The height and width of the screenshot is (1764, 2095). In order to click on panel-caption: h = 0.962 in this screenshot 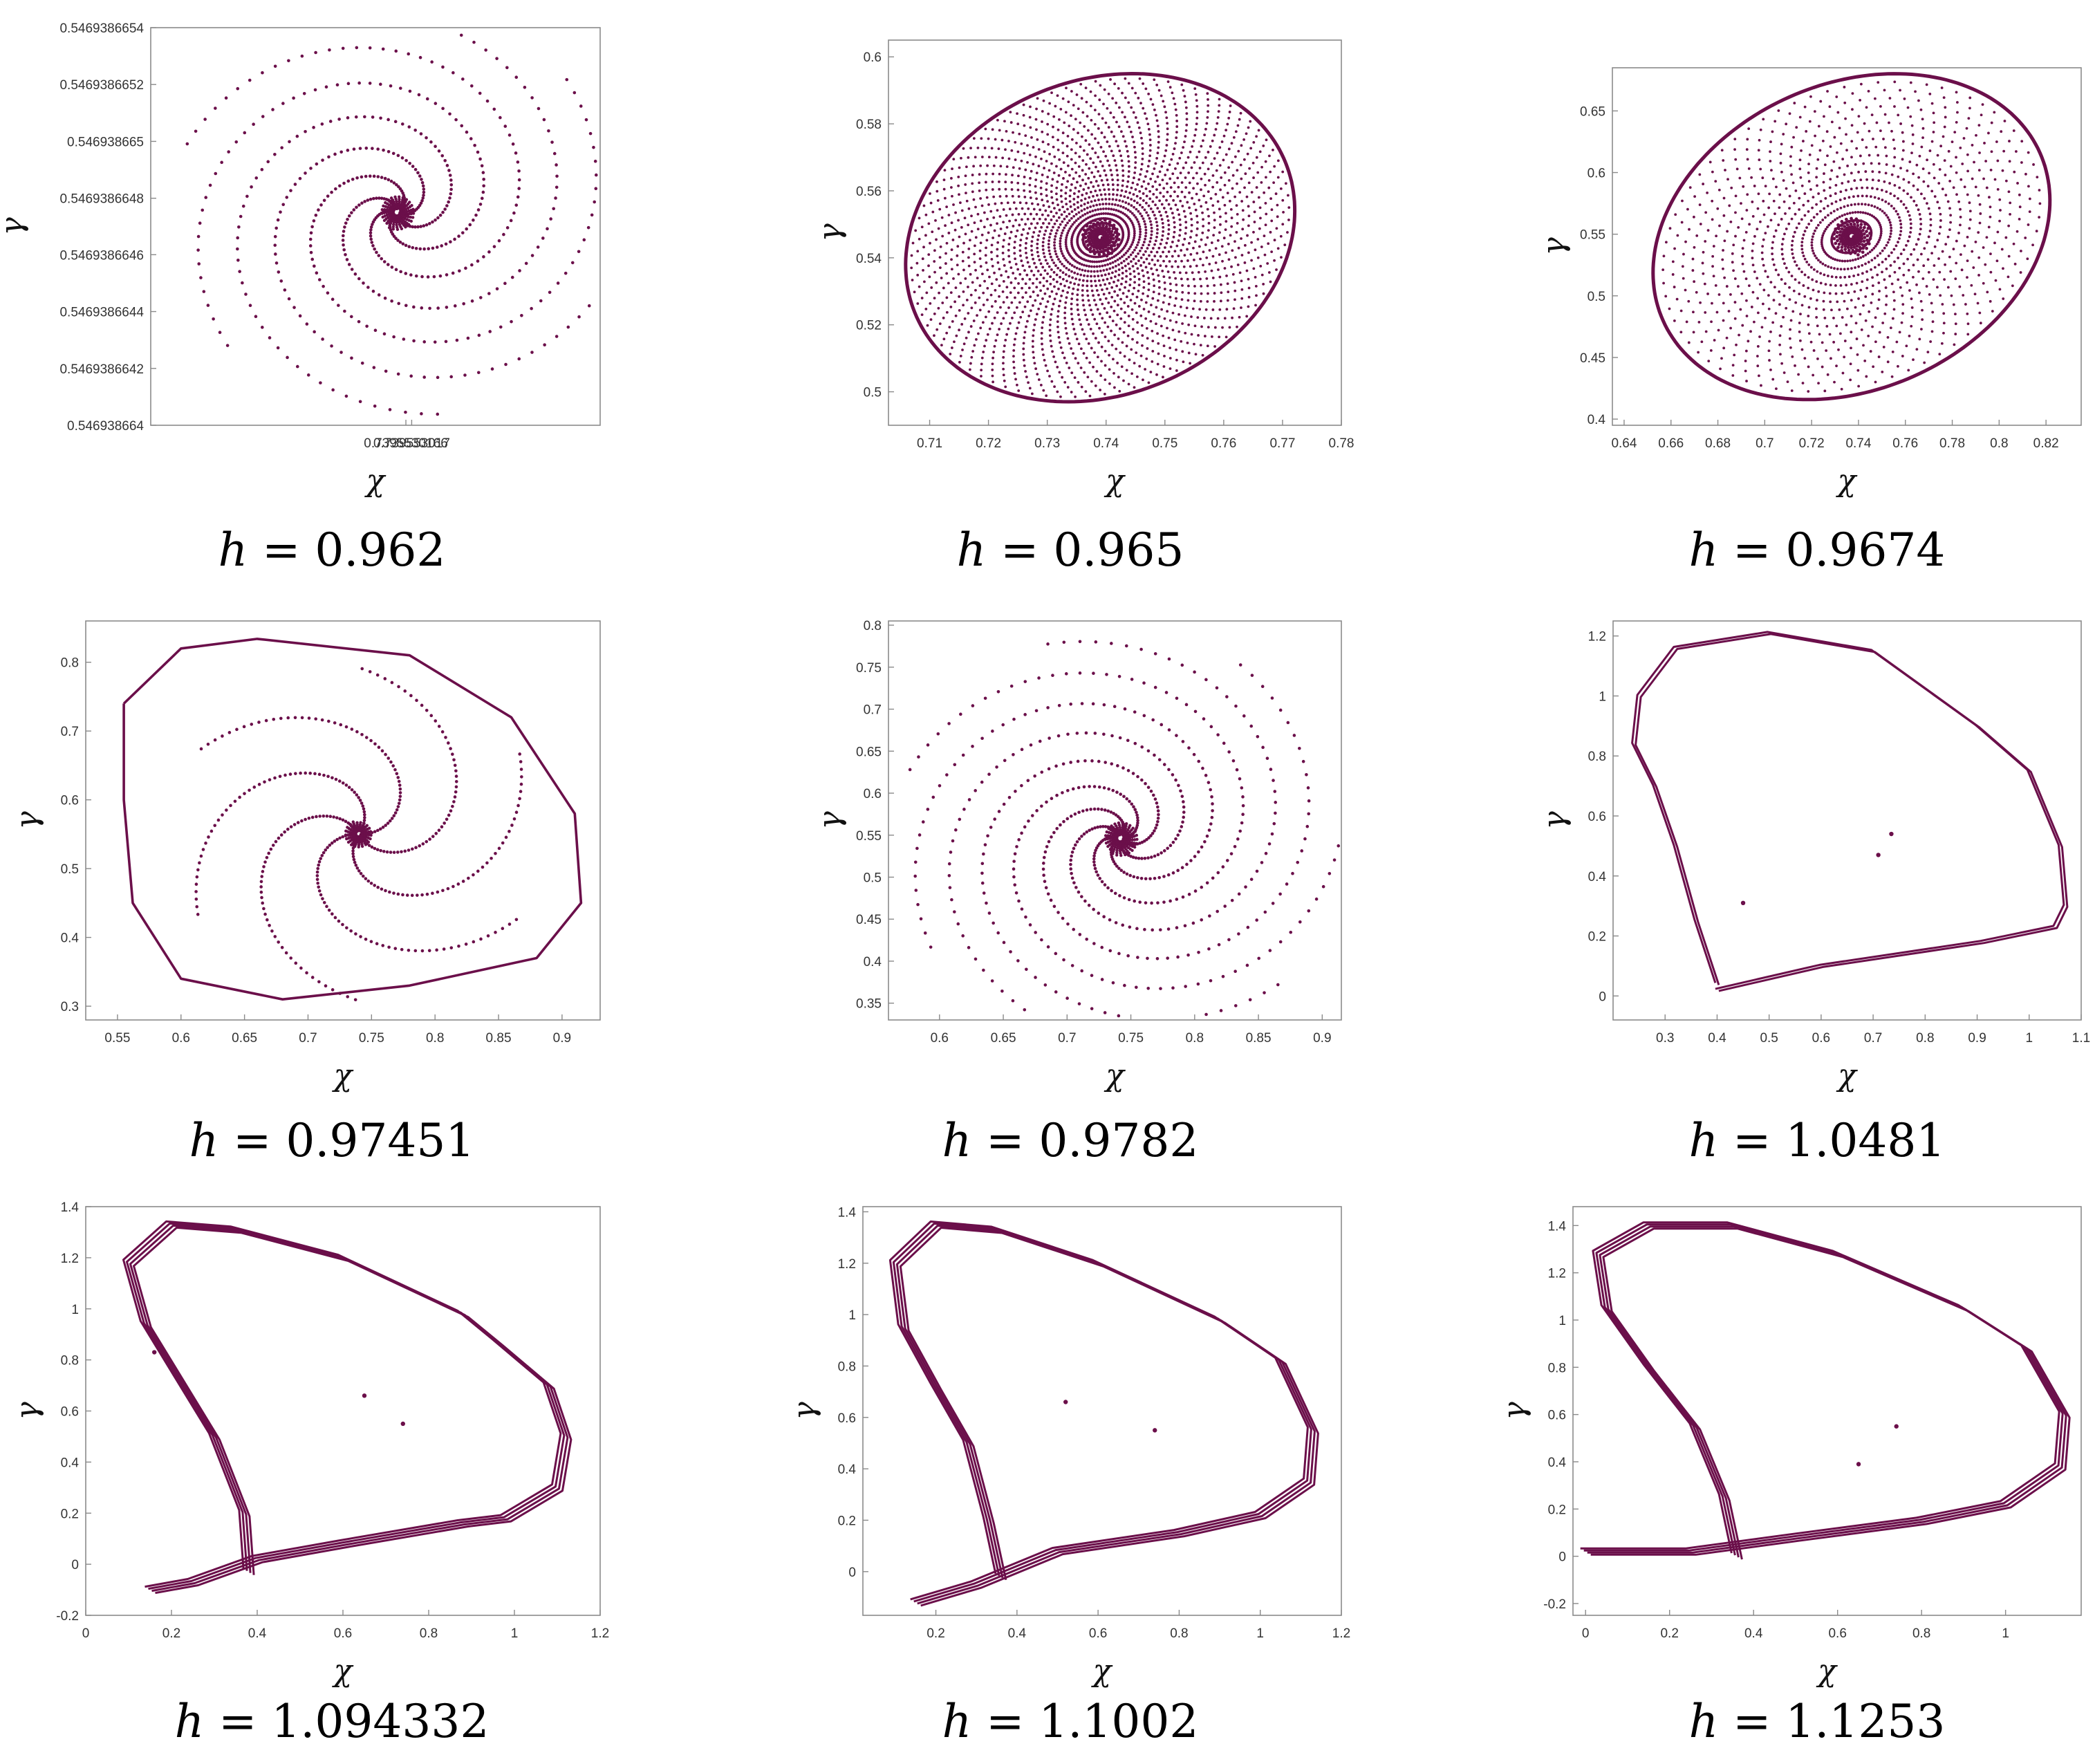, I will do `click(332, 550)`.